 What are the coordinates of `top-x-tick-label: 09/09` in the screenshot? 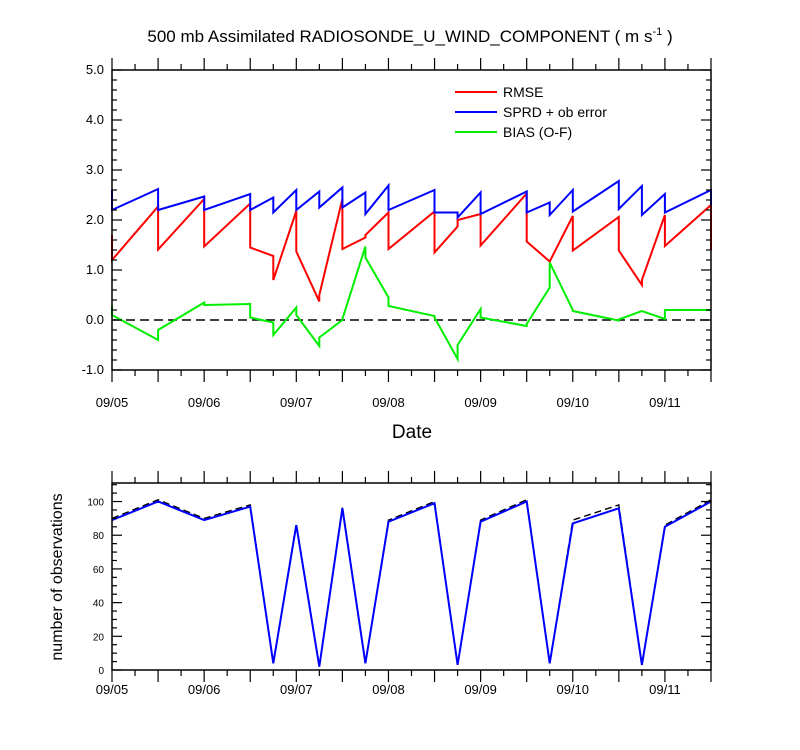 It's located at (480, 402).